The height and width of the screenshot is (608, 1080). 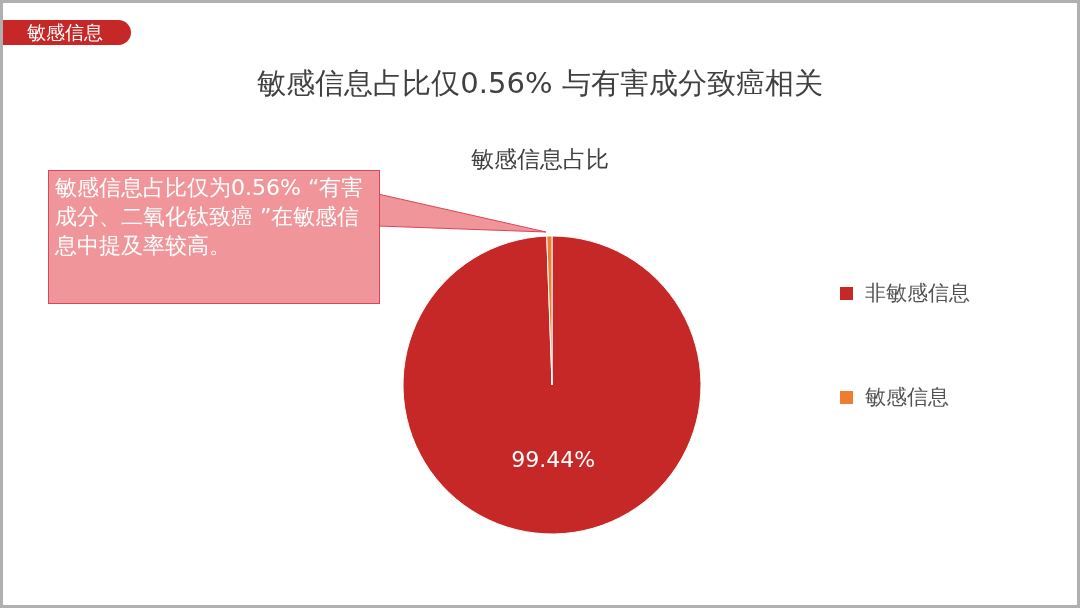 What do you see at coordinates (553, 459) in the screenshot?
I see `data-label: 99.44%` at bounding box center [553, 459].